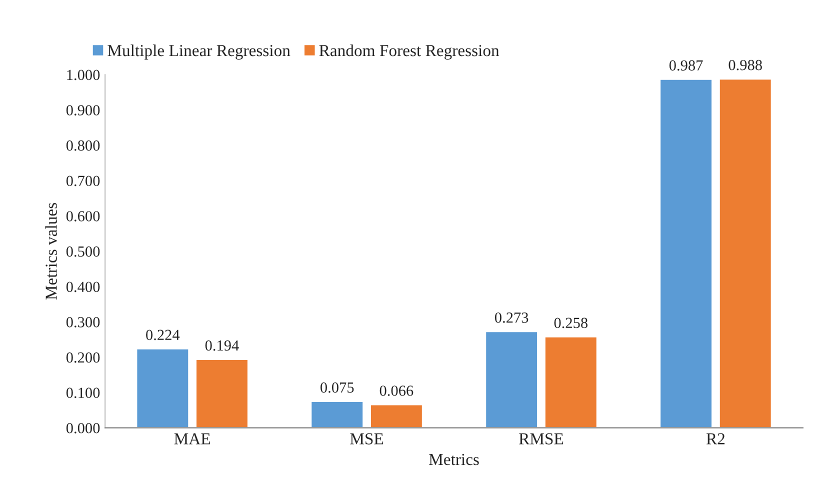 This screenshot has width=821, height=501. Describe the element at coordinates (367, 438) in the screenshot. I see `x-tick-label: MSE` at that location.